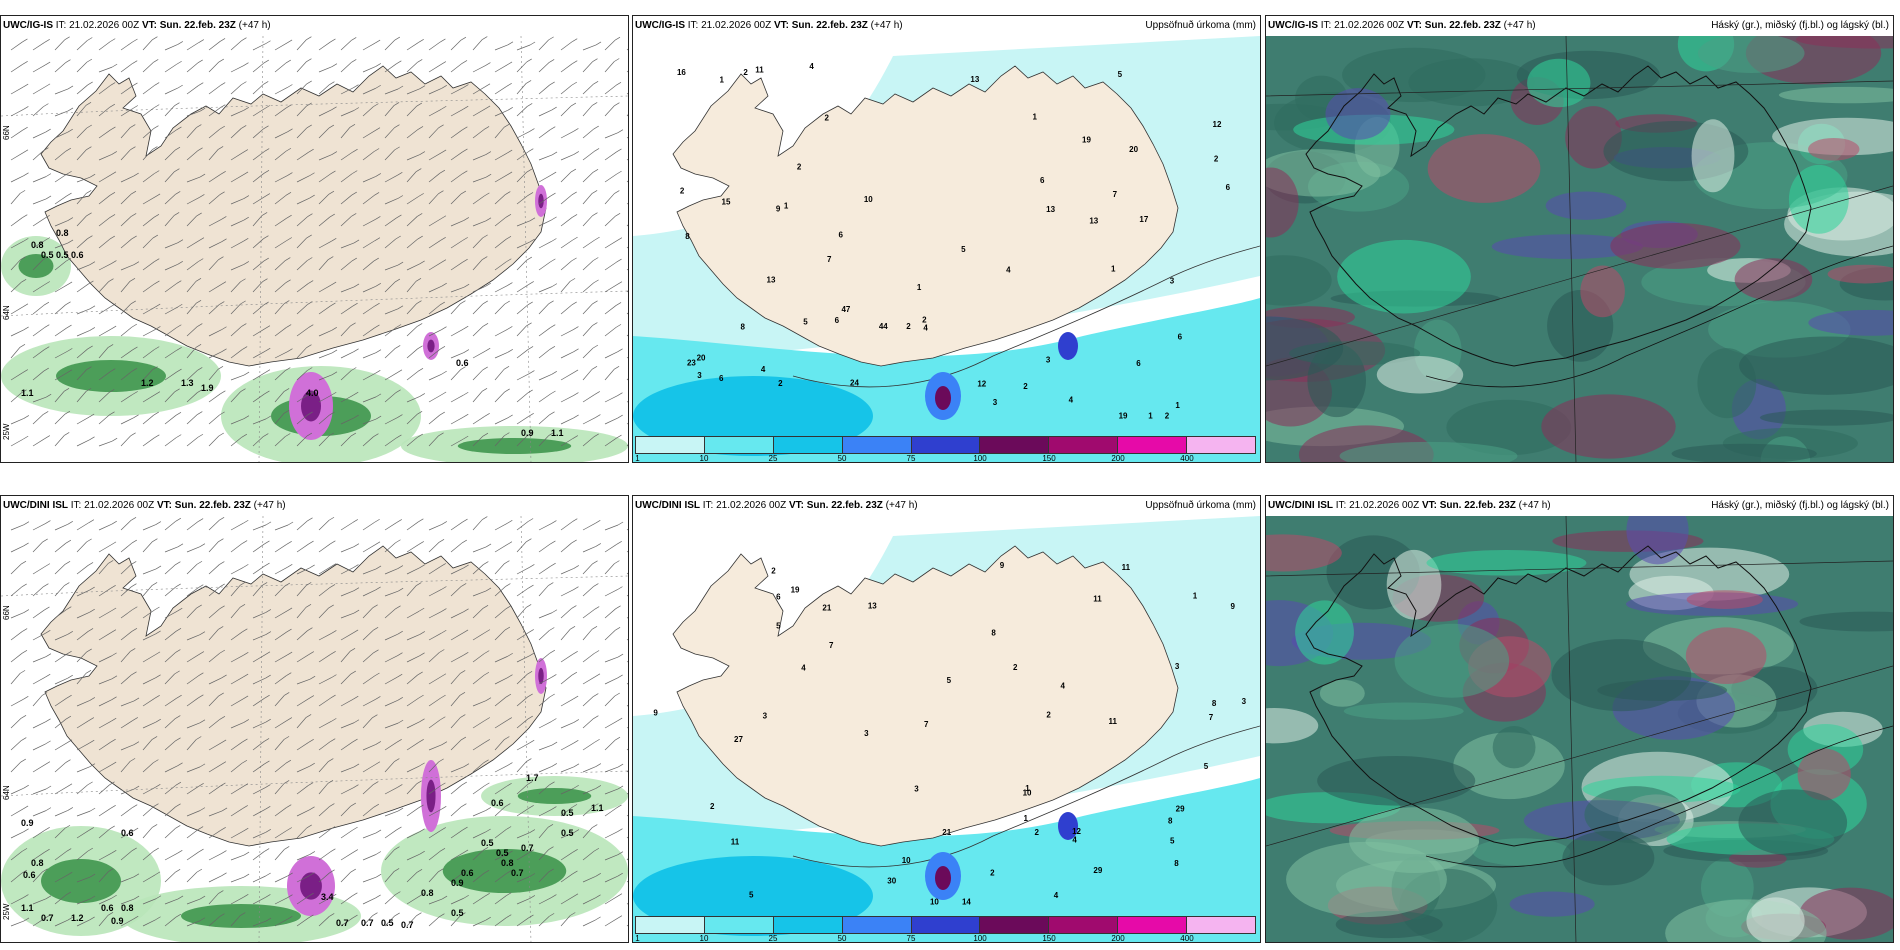 The width and height of the screenshot is (1900, 950). Describe the element at coordinates (660, 25) in the screenshot. I see `model-label: UWC/IG-IS` at that location.